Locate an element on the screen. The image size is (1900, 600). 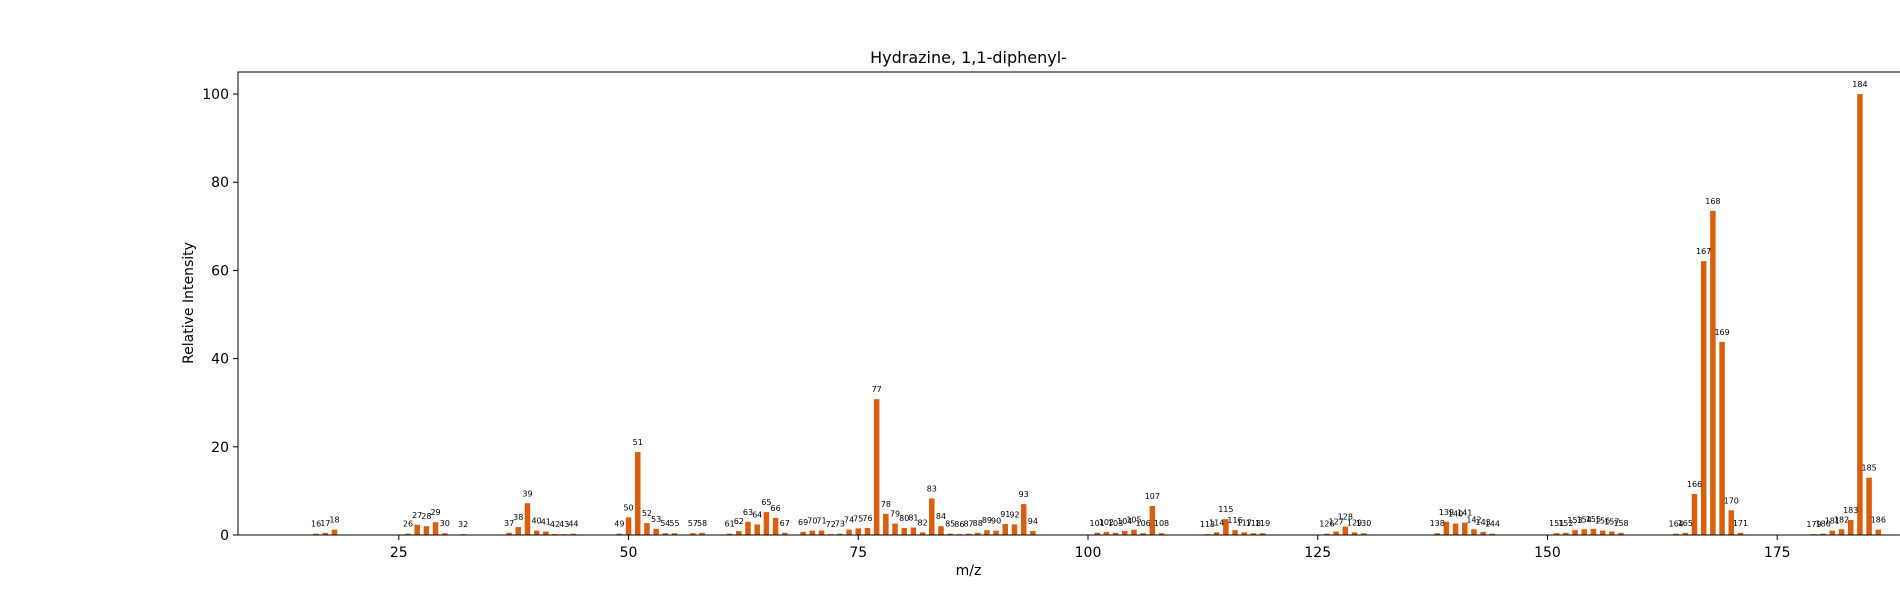
bar-label-mz-104: 104 is located at coordinates (1124, 521).